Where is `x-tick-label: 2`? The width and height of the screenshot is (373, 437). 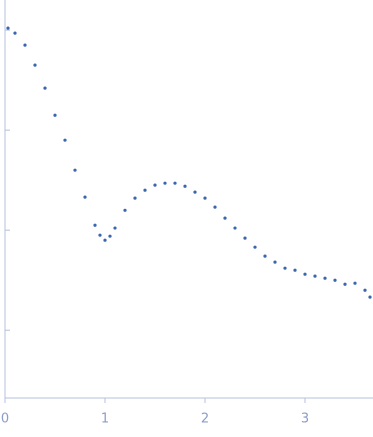
x-tick-label: 2 is located at coordinates (205, 419).